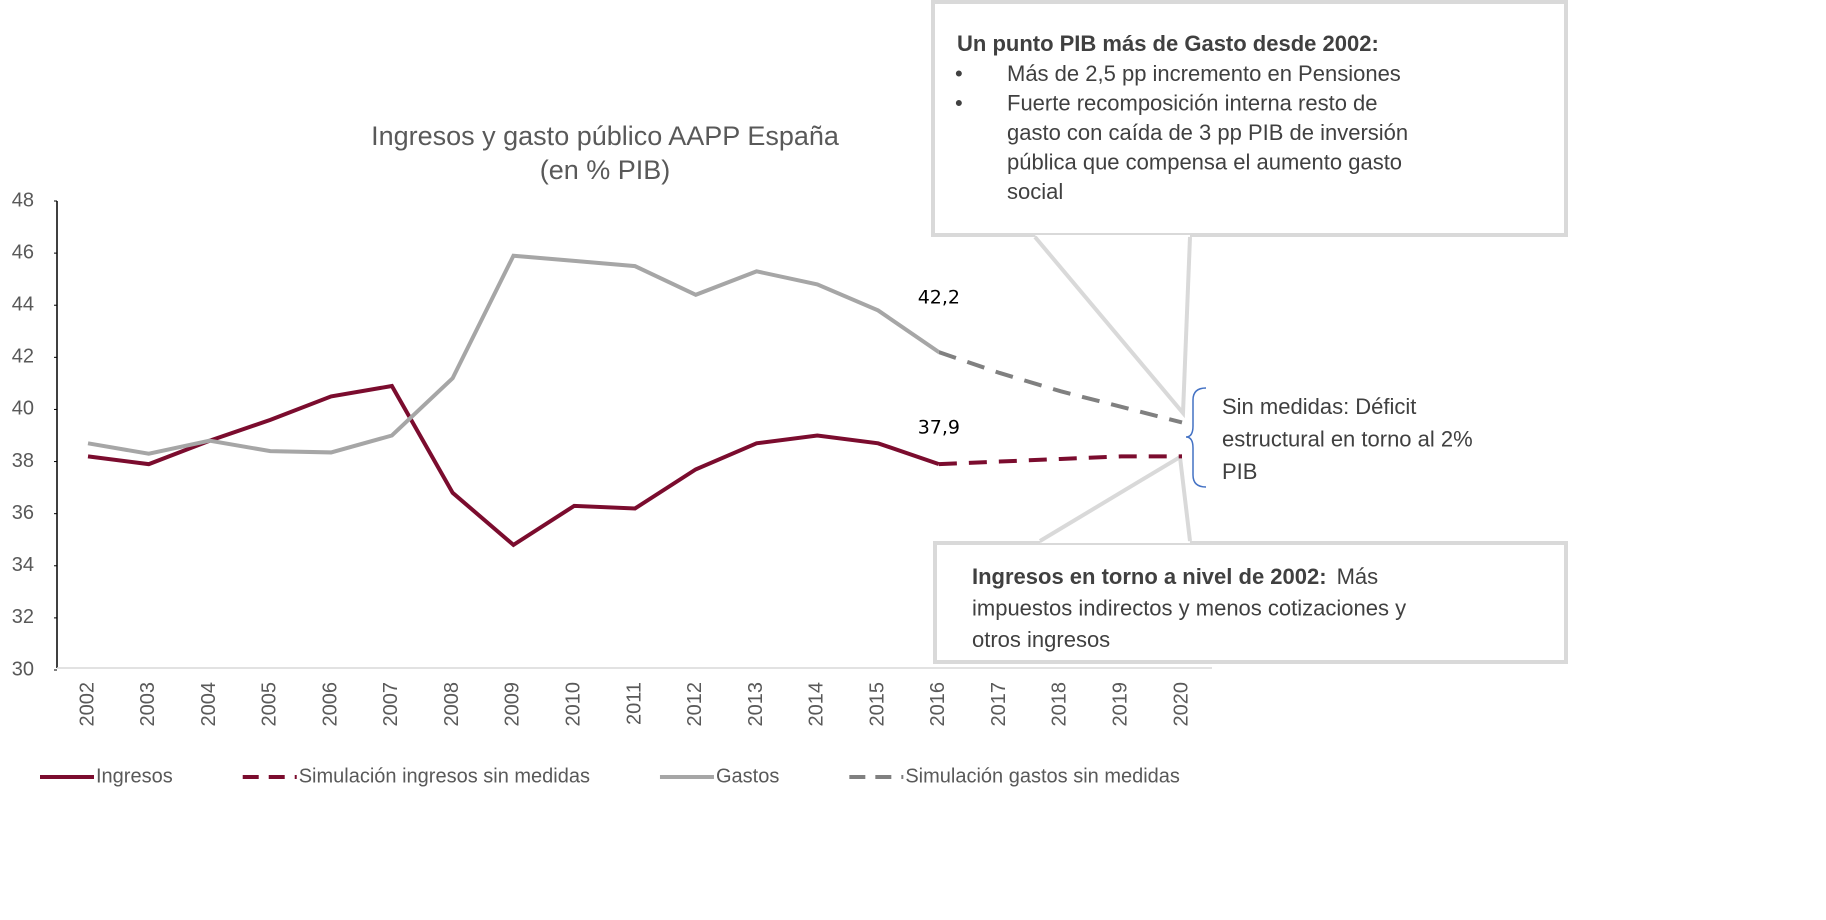 This screenshot has width=1826, height=920. What do you see at coordinates (452, 704) in the screenshot?
I see `x-tick-label: 2008` at bounding box center [452, 704].